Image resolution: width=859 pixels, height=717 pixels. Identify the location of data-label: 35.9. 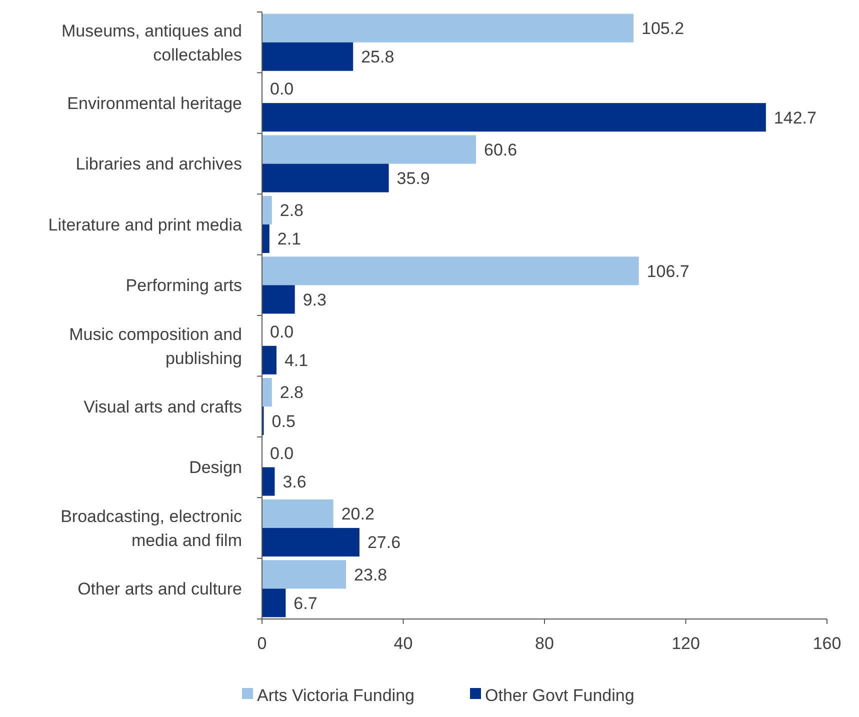
(413, 178).